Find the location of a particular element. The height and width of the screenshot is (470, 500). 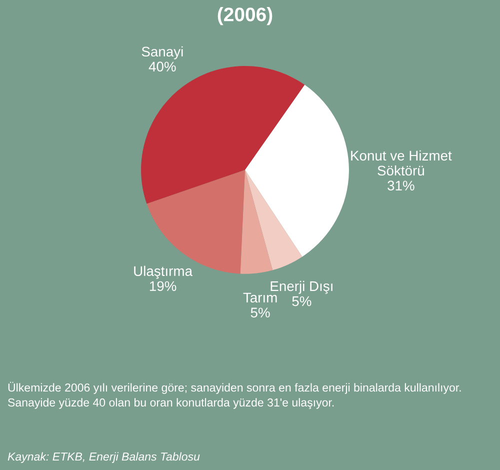

text: Kaynak: ETKB, Enerji Balans Tablosu is located at coordinates (104, 457).